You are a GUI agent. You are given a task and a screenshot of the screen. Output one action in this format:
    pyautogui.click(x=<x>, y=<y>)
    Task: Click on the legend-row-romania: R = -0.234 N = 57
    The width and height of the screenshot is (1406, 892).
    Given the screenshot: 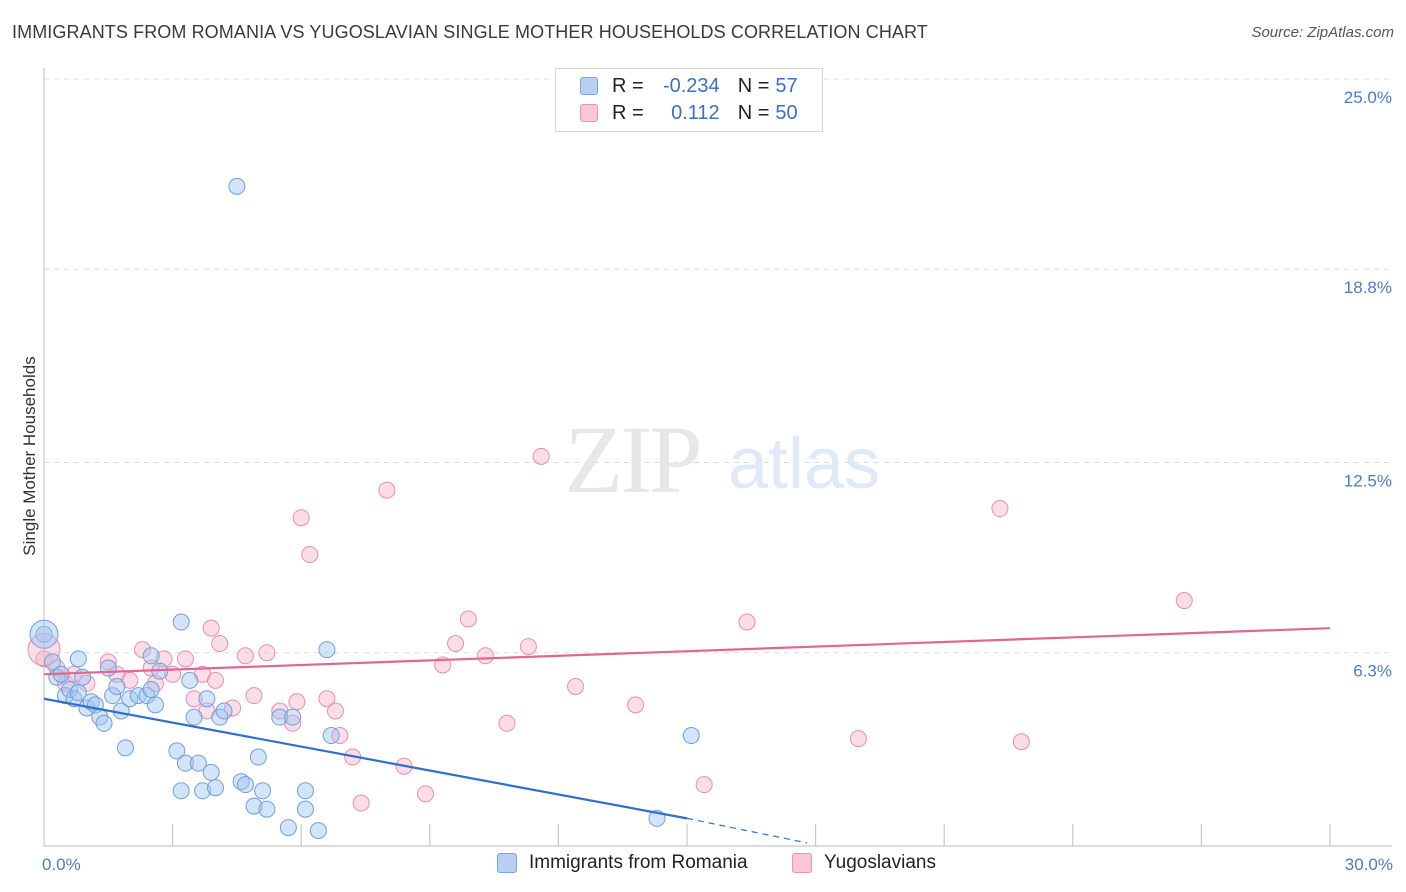 What is the action you would take?
    pyautogui.click(x=689, y=86)
    